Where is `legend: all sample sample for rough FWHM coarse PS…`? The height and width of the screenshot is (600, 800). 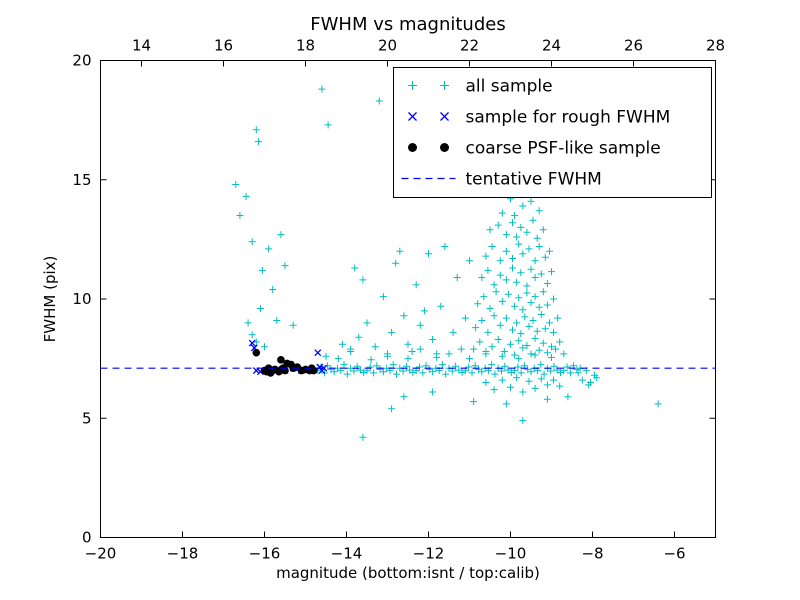
legend: all sample sample for rough FWHM coarse PS… is located at coordinates (552, 132).